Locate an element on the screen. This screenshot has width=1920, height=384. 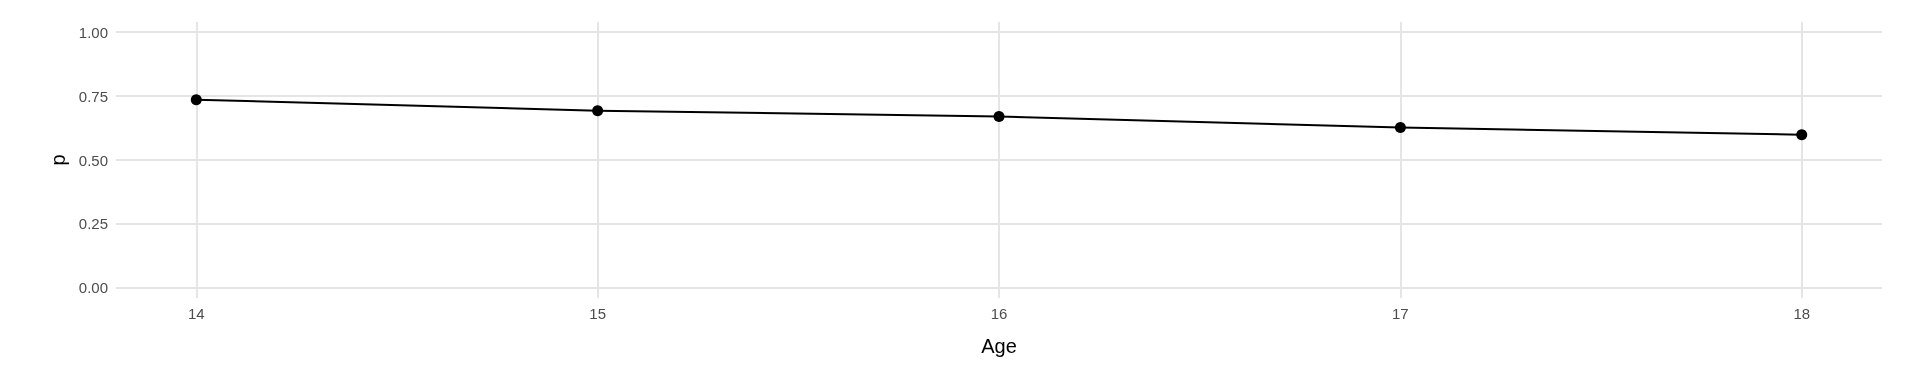
y-tick-label: 0.75 is located at coordinates (93, 96).